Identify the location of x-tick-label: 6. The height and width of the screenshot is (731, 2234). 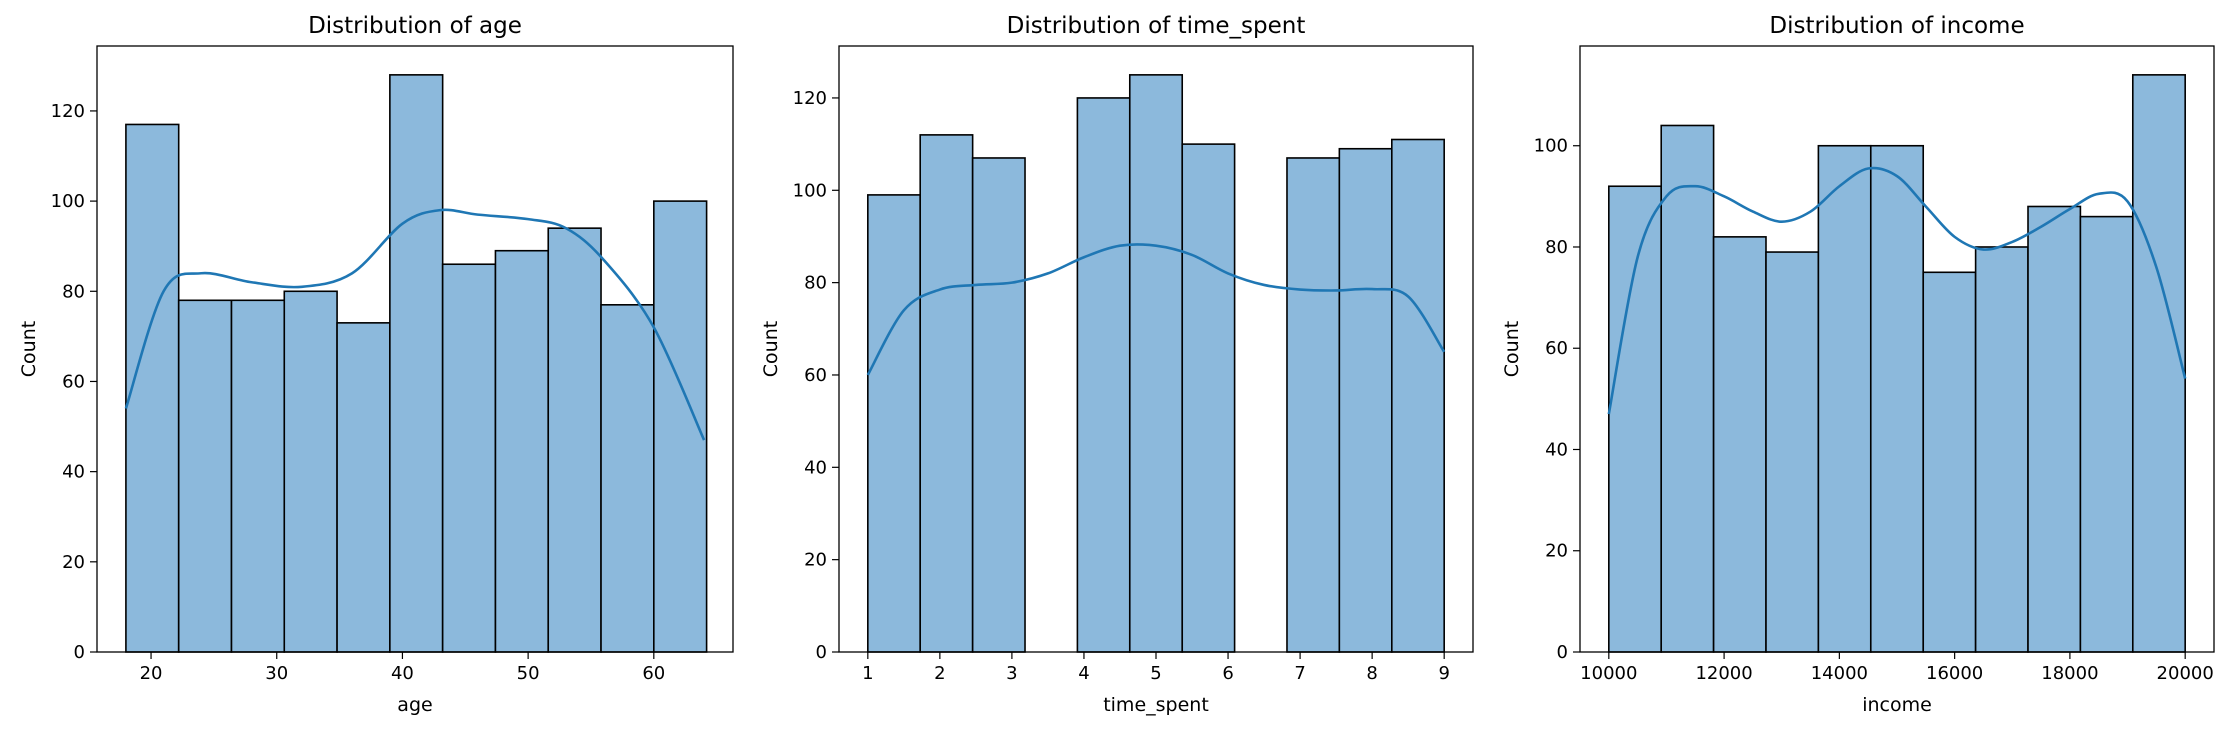
(1227, 673).